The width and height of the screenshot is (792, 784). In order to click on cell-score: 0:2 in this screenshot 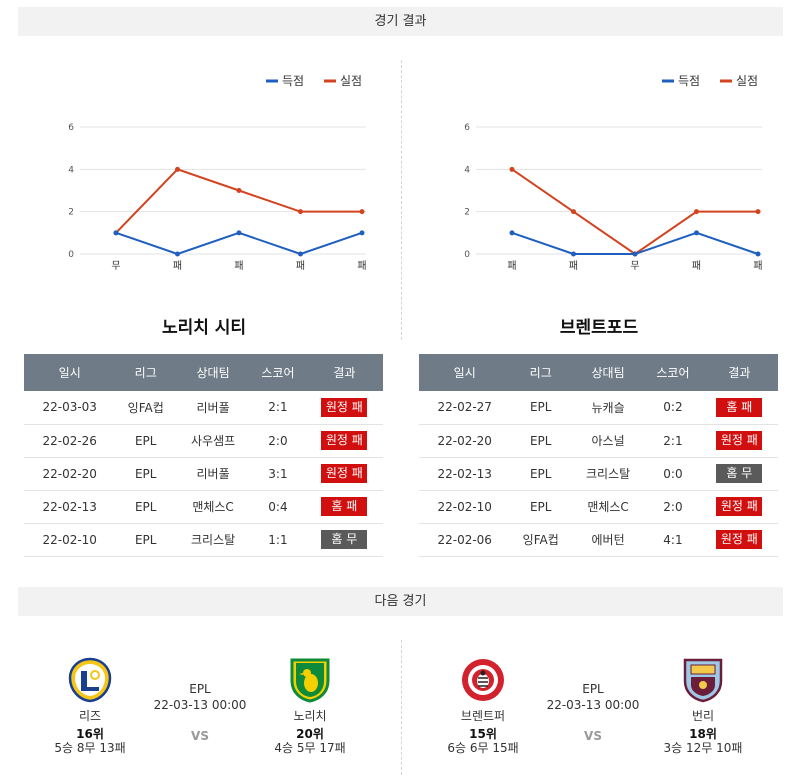, I will do `click(673, 408)`.